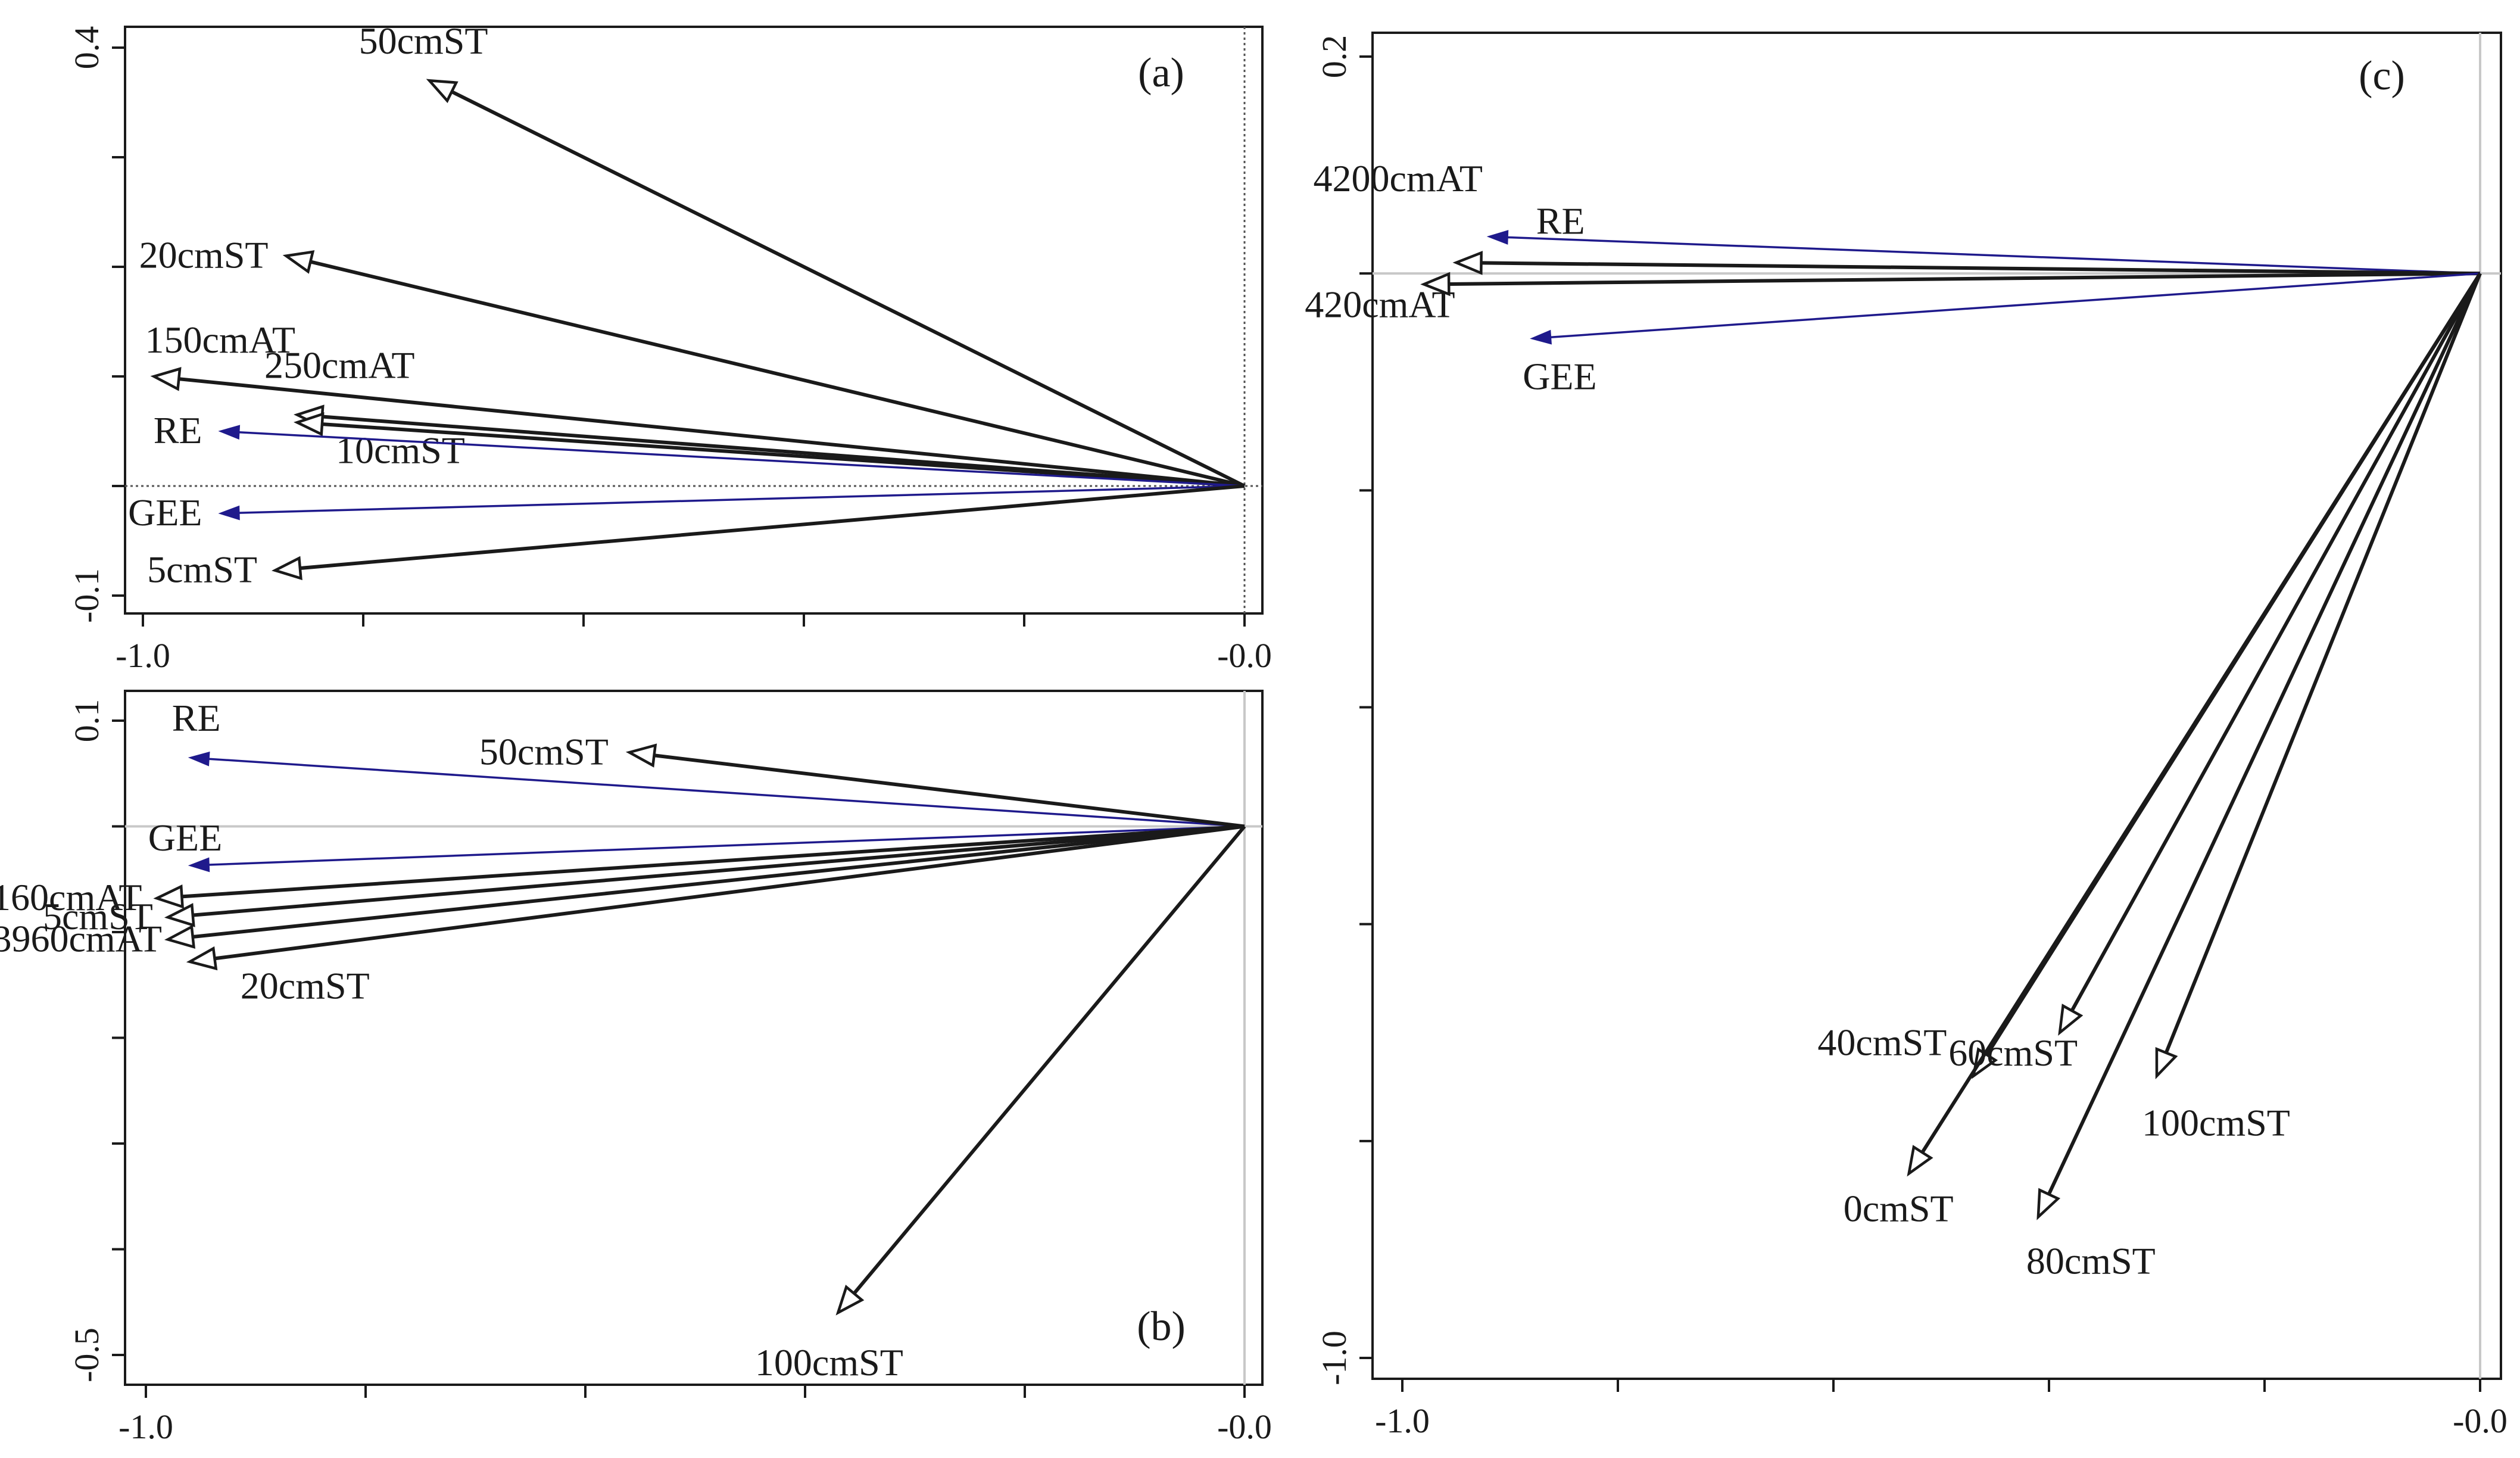  I want to click on arrowhead-60cmst, so click(2071, 1020).